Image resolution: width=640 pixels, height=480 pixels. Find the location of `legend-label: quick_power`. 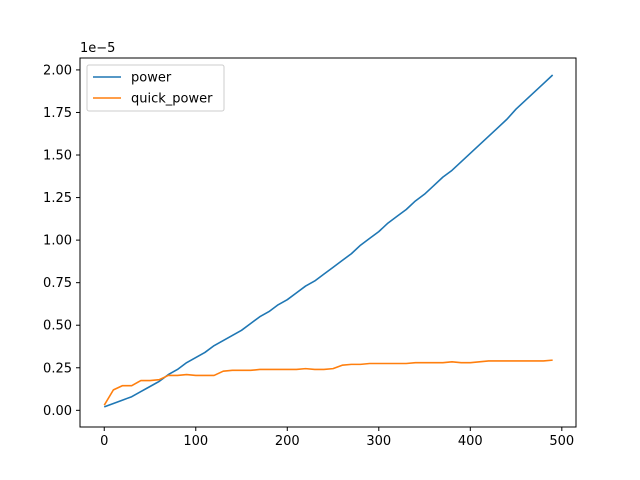

legend-label: quick_power is located at coordinates (172, 99).